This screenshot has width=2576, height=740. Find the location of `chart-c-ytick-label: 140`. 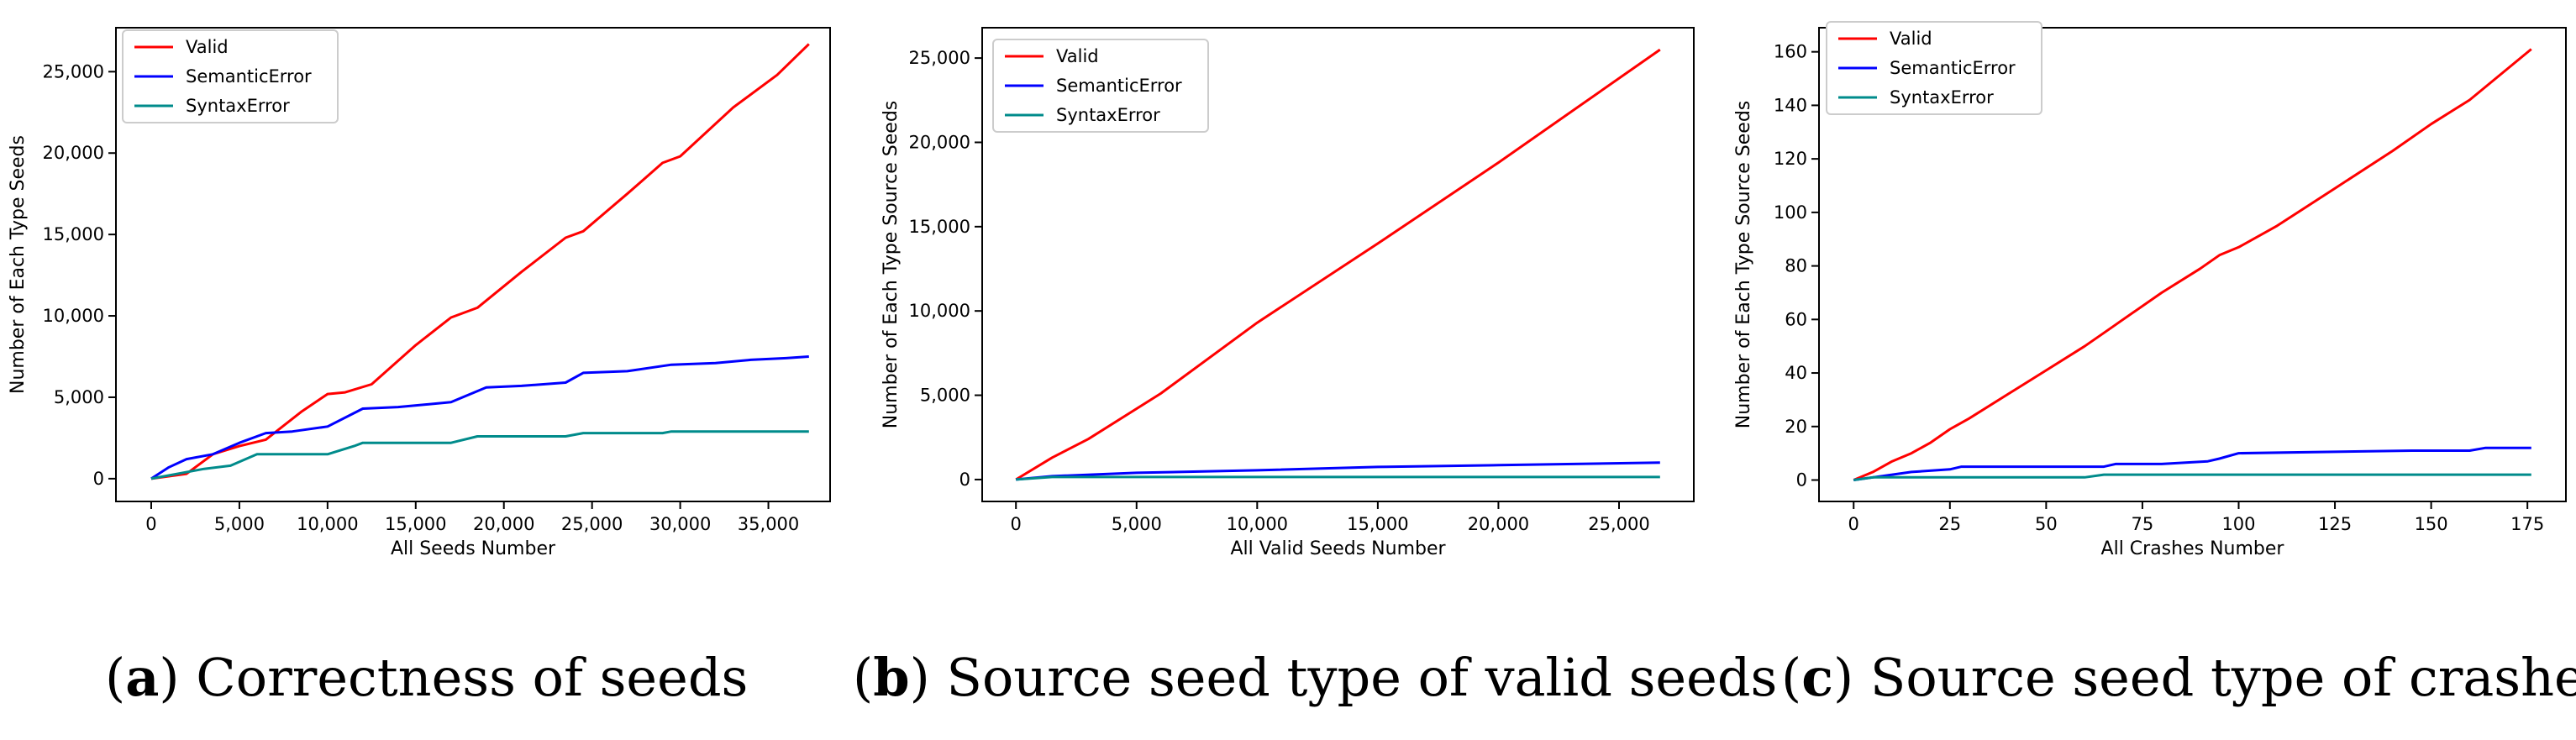

chart-c-ytick-label: 140 is located at coordinates (1790, 105).